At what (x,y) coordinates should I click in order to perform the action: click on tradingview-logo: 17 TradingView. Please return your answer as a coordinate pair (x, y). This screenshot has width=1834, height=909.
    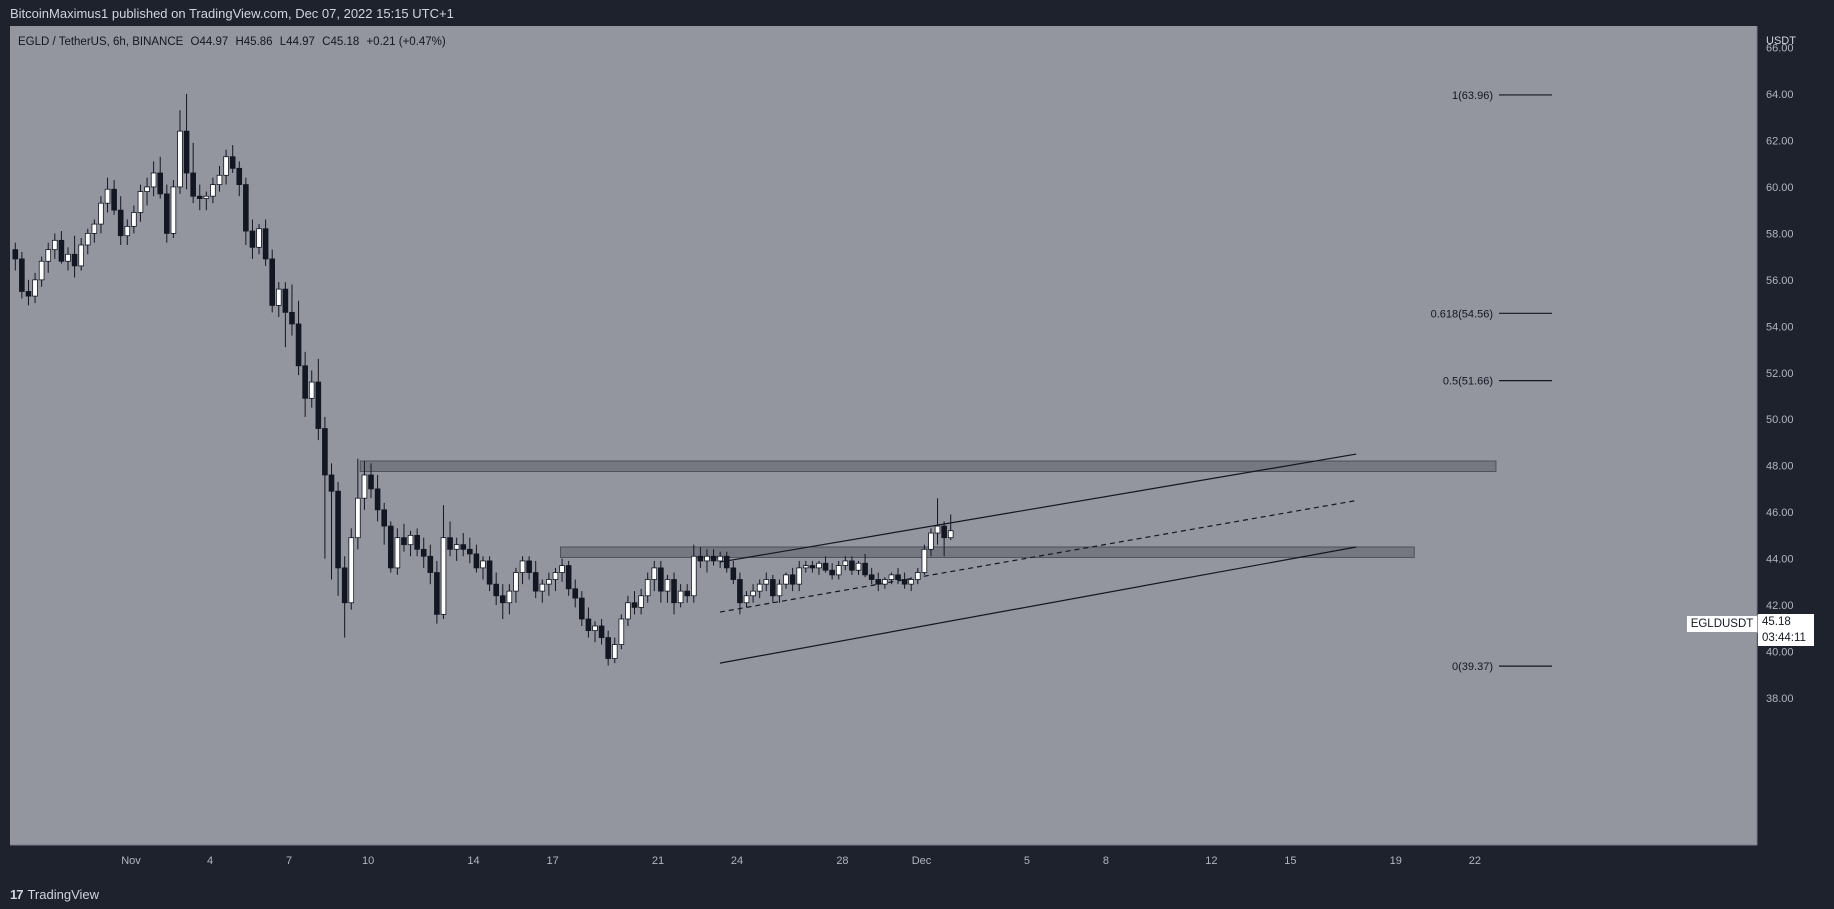
    Looking at the image, I should click on (54, 894).